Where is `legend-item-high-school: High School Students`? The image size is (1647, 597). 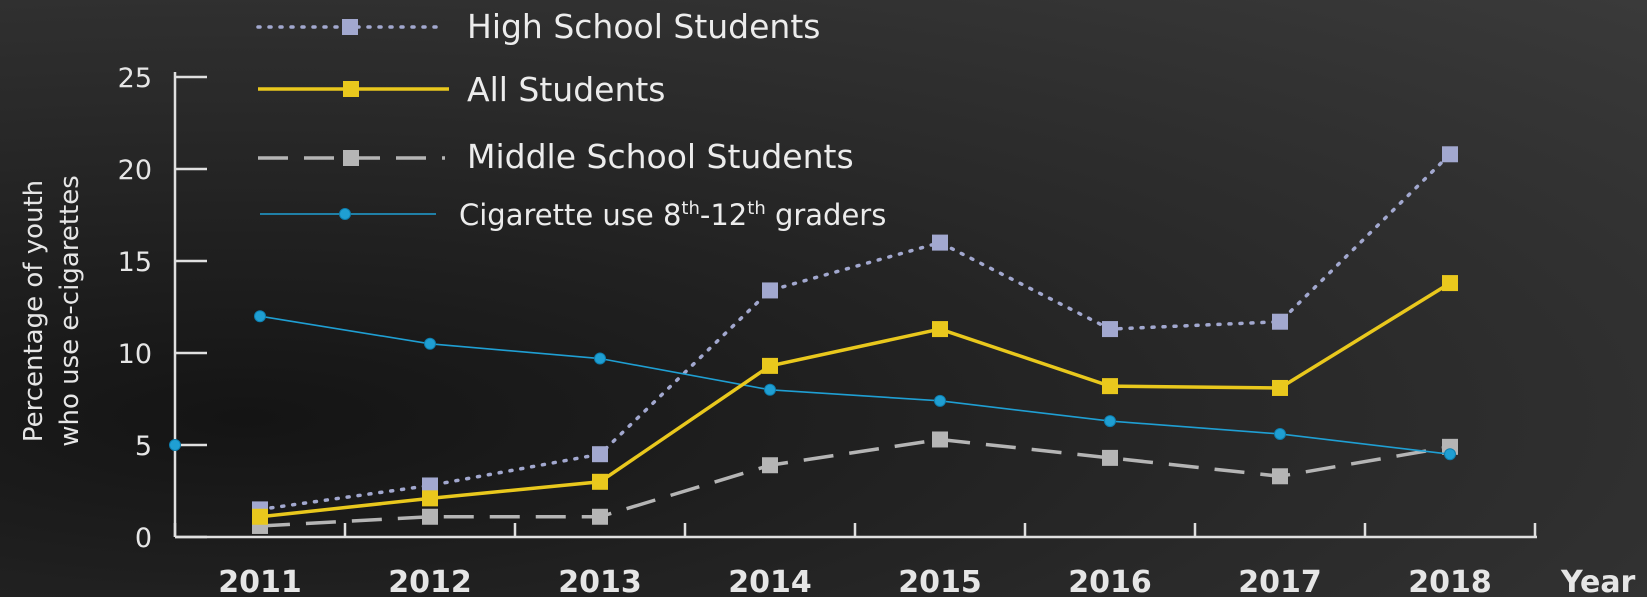 legend-item-high-school: High School Students is located at coordinates (538, 26).